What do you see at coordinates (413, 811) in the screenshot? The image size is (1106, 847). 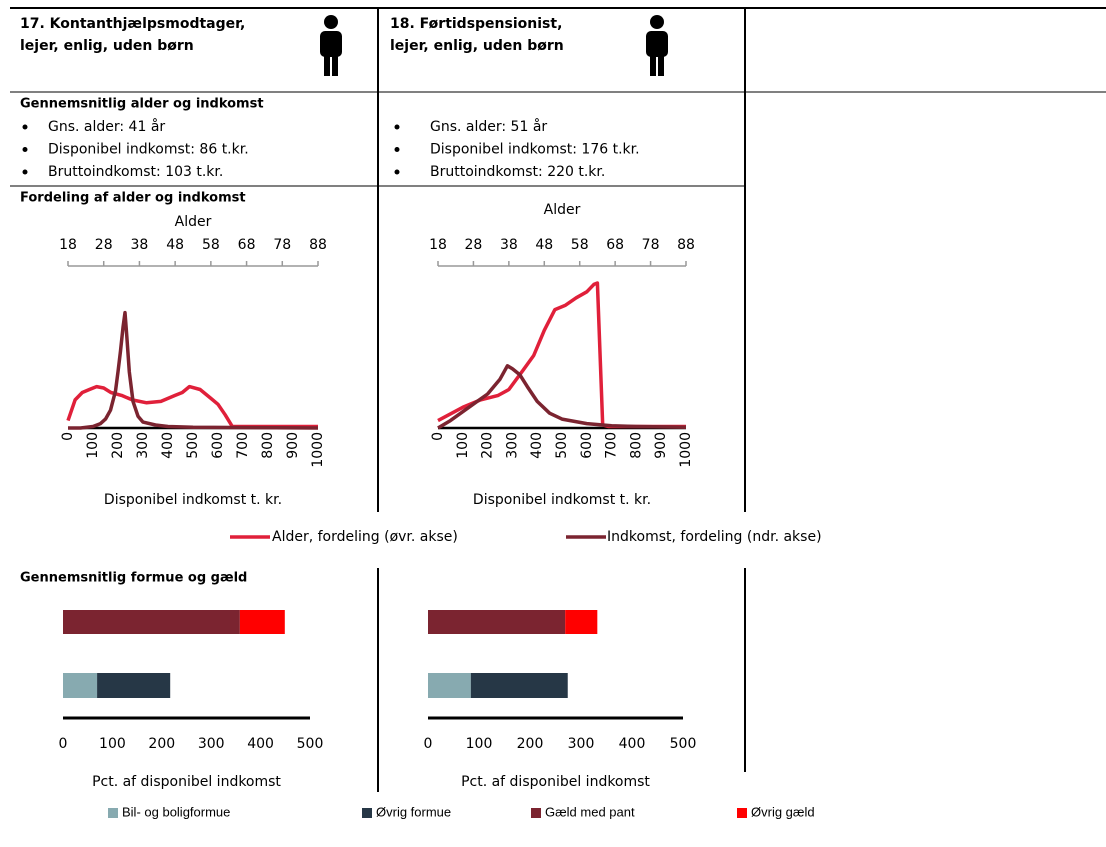 I see `legend-label: Øvrig formue` at bounding box center [413, 811].